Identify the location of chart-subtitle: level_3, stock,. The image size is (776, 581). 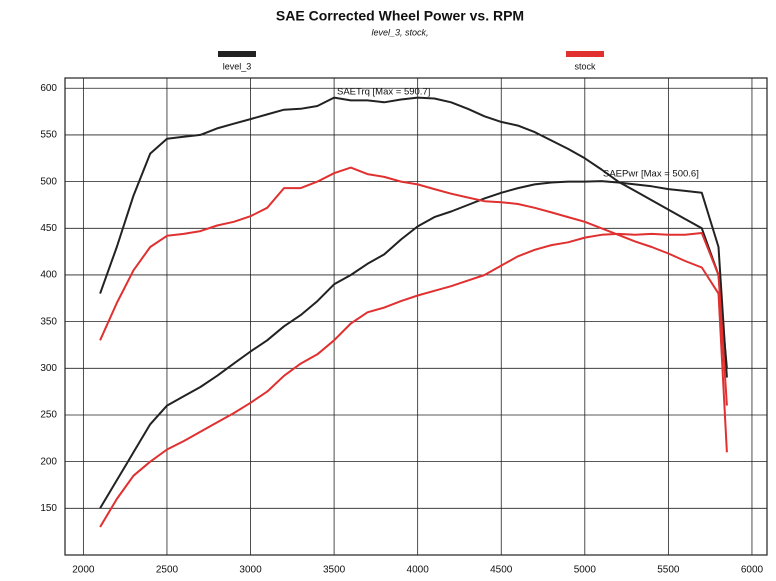
(399, 32).